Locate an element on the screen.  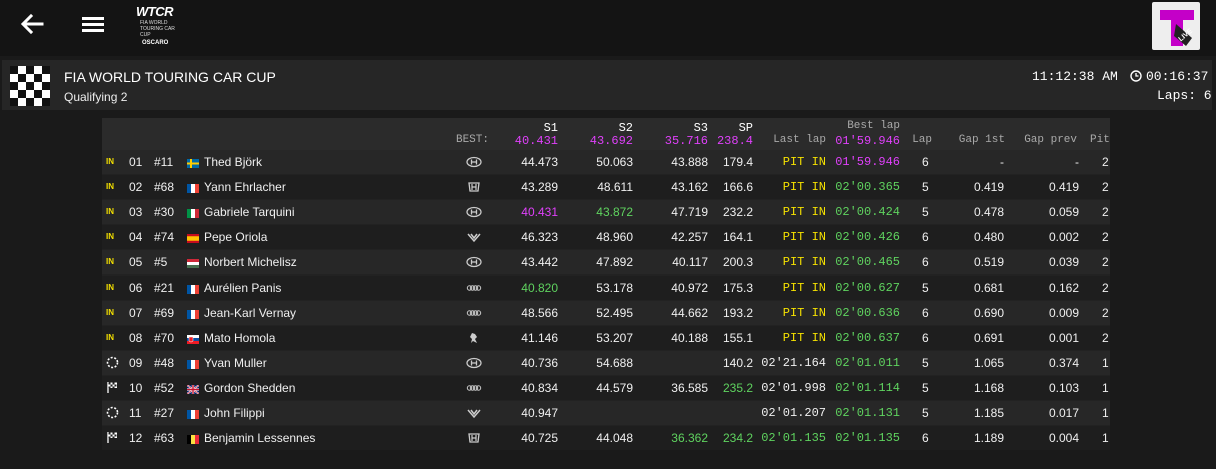
car-number: #52 is located at coordinates (164, 387).